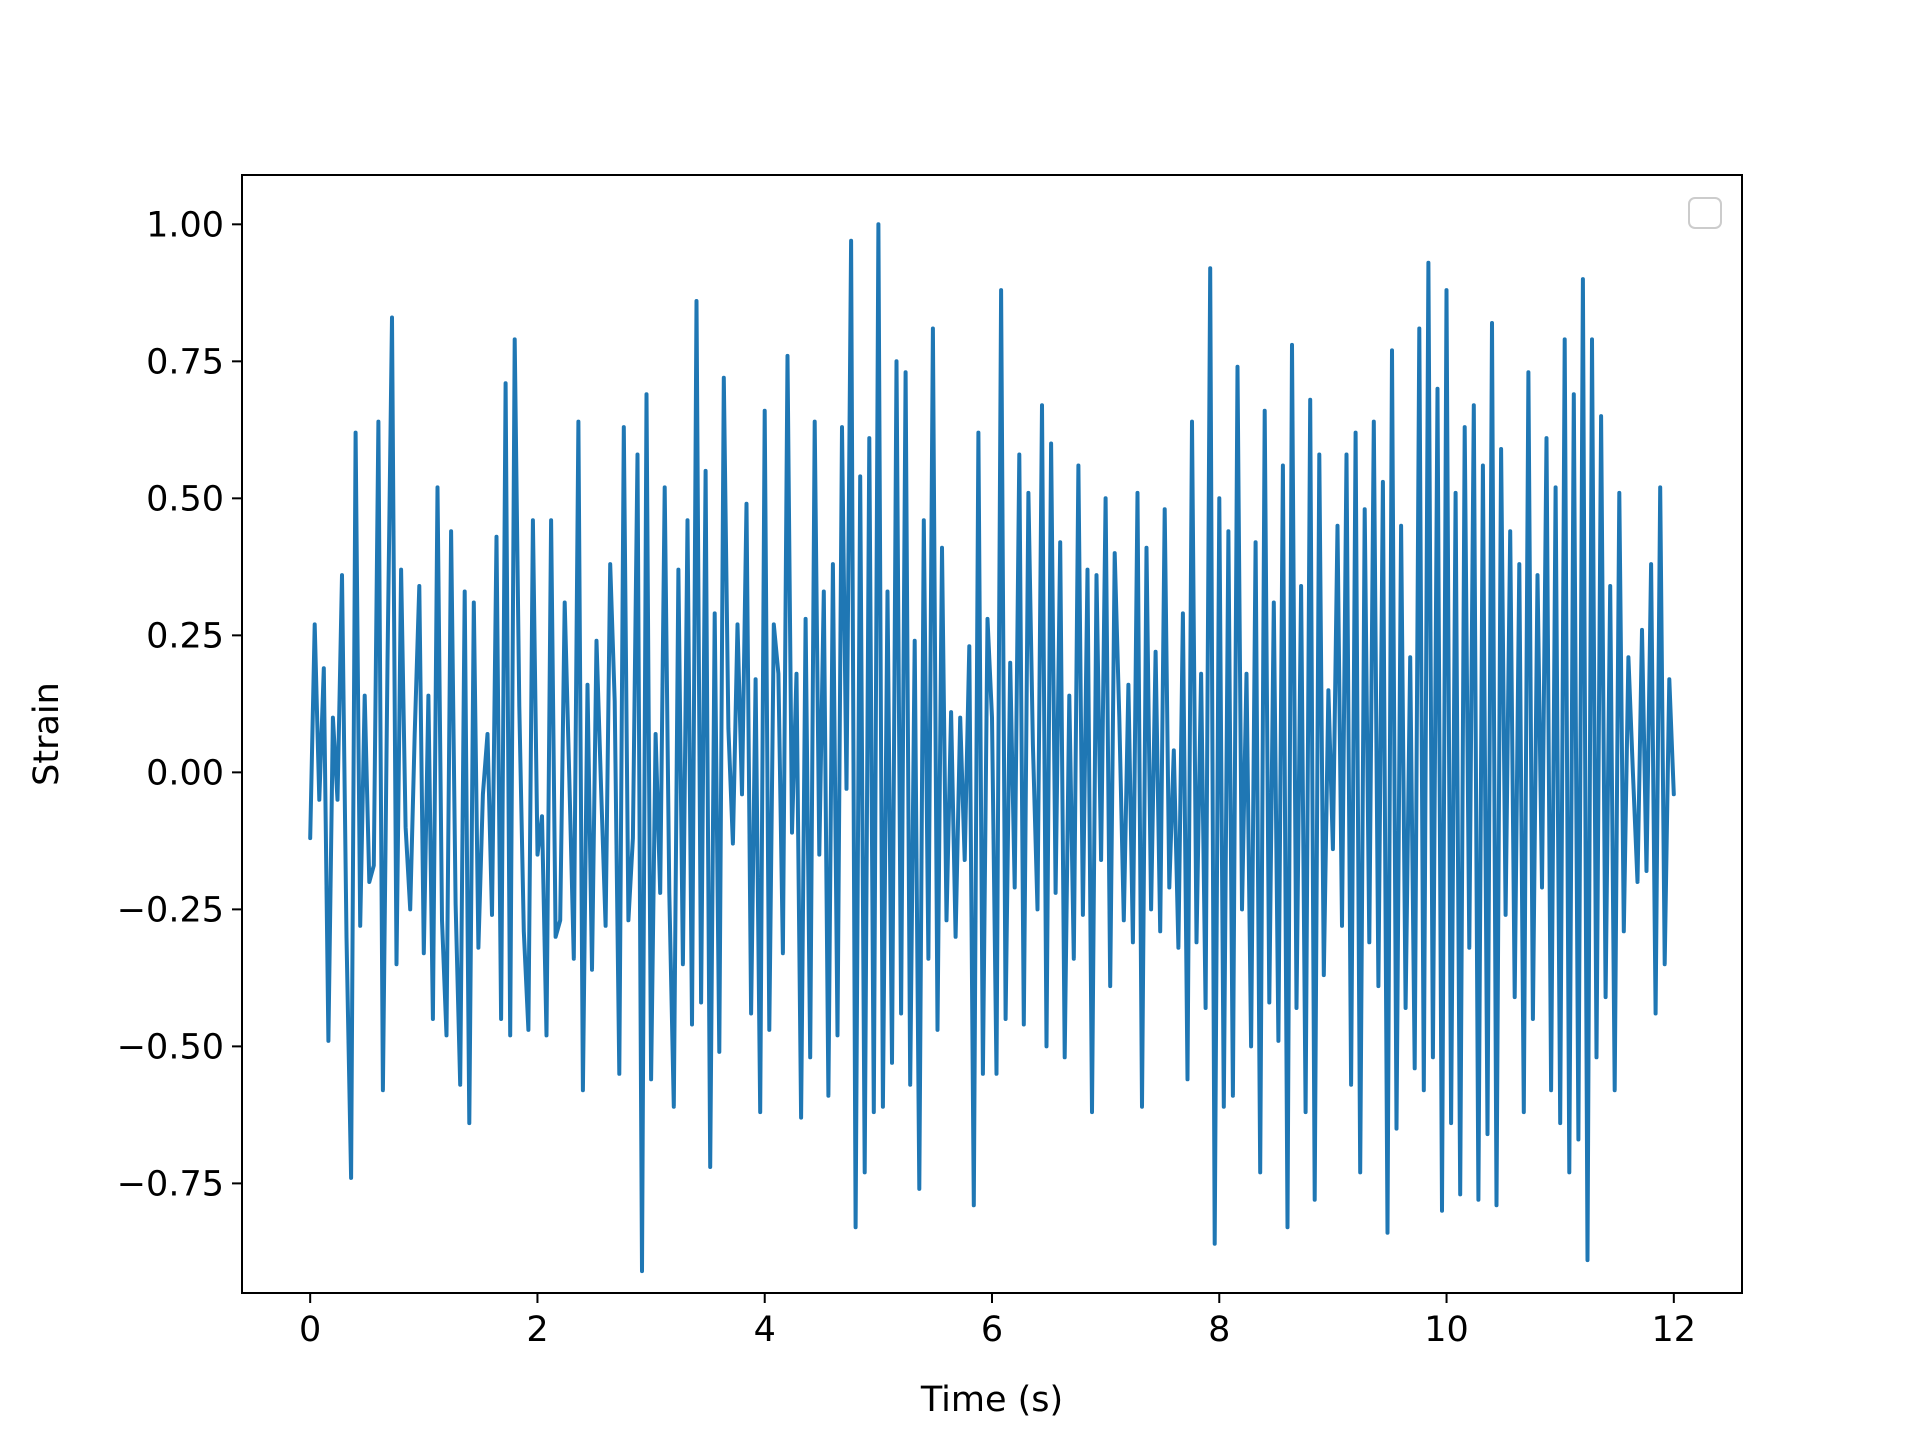  What do you see at coordinates (47, 734) in the screenshot?
I see `y-axis-label: Strain` at bounding box center [47, 734].